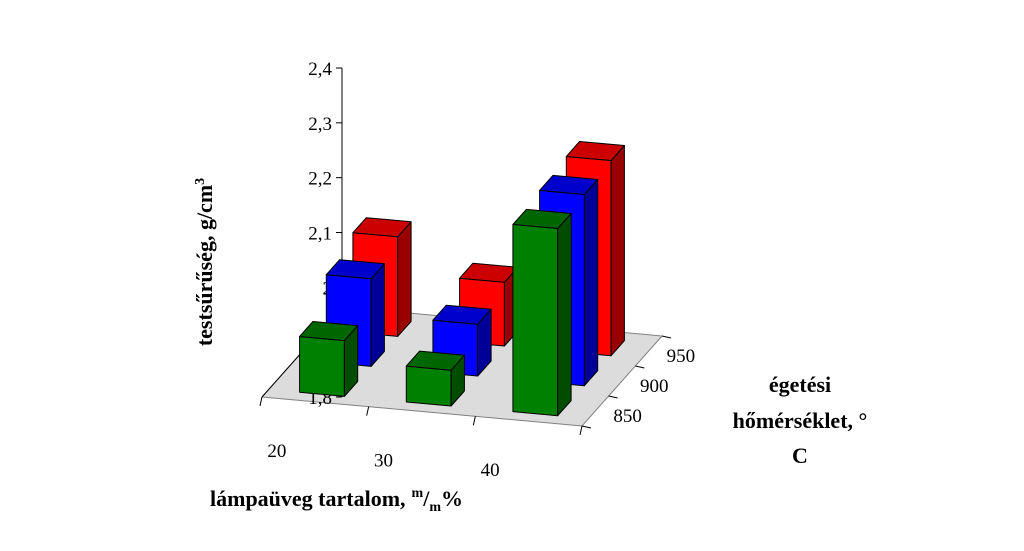  What do you see at coordinates (800, 384) in the screenshot?
I see `depth-axis-title-line1: égetési` at bounding box center [800, 384].